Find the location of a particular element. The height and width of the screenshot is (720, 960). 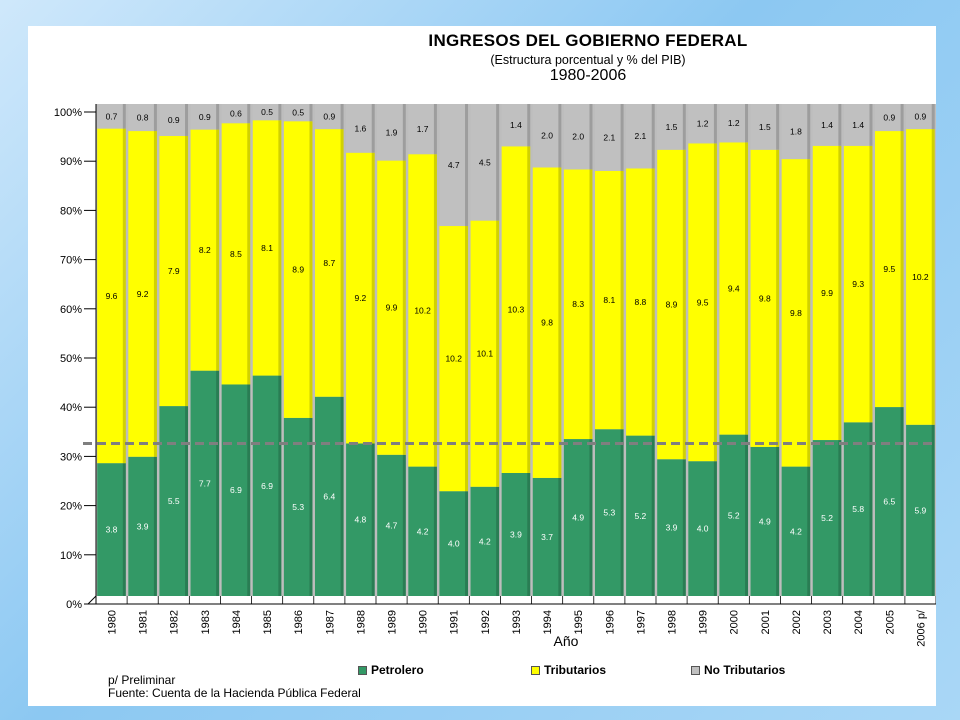

data-label: 7.7 is located at coordinates (205, 483).